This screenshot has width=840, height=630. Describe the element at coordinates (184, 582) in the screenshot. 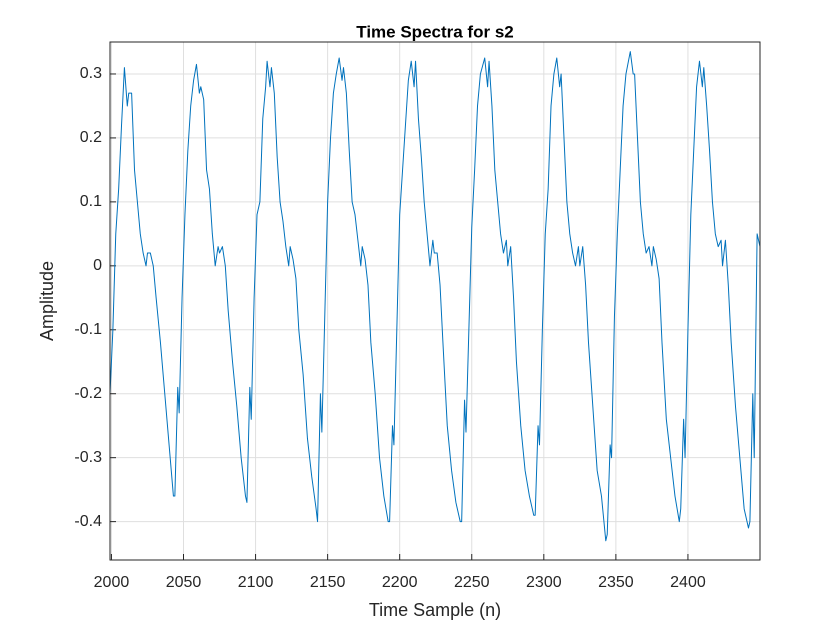

I see `x-tick-label: 2050` at that location.